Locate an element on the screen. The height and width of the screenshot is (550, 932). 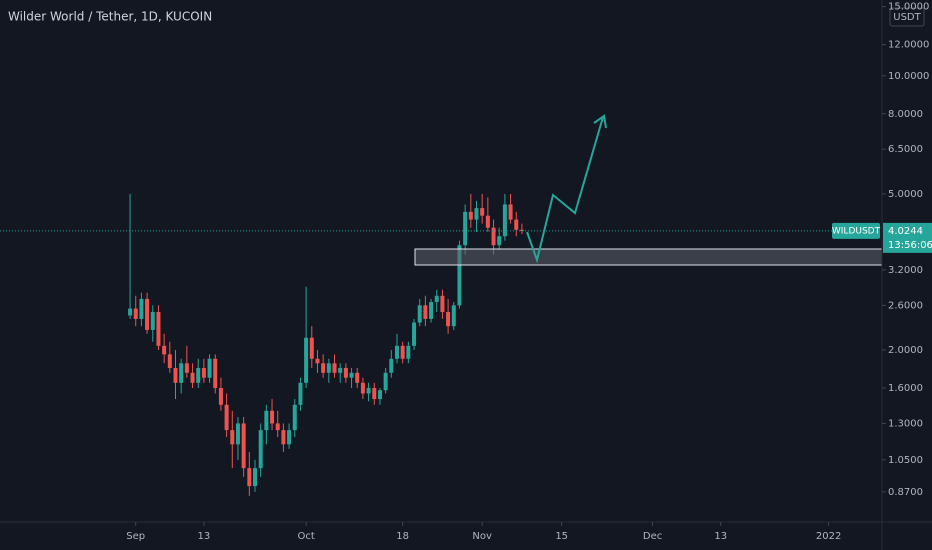
y-tick-label: 6.5000 is located at coordinates (905, 149).